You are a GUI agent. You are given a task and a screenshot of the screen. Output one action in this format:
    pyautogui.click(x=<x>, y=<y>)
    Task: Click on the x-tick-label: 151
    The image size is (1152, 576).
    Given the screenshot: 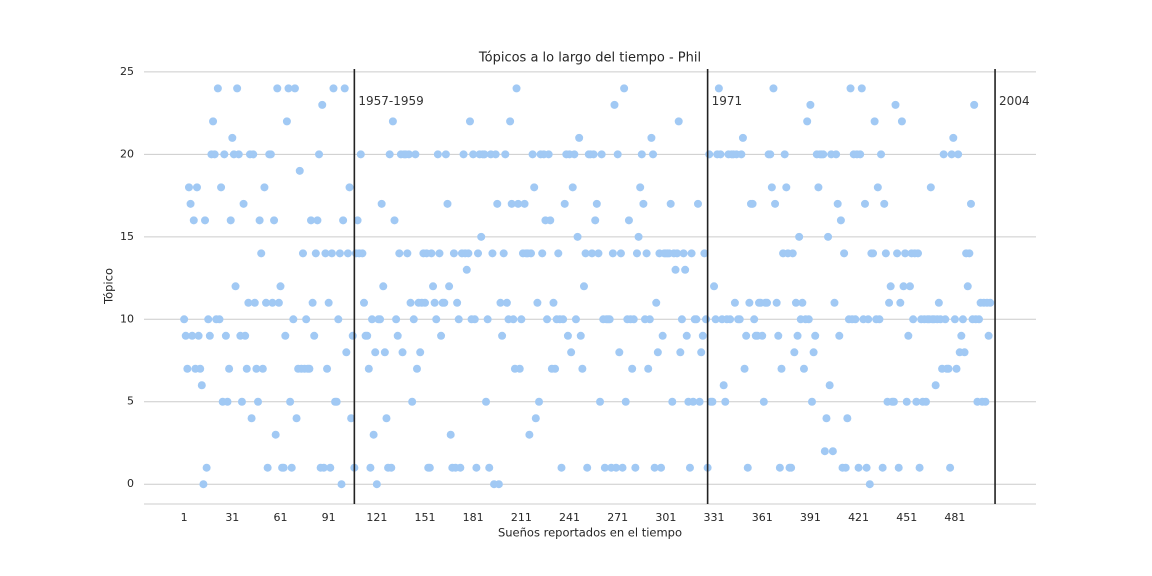 What is the action you would take?
    pyautogui.click(x=425, y=517)
    